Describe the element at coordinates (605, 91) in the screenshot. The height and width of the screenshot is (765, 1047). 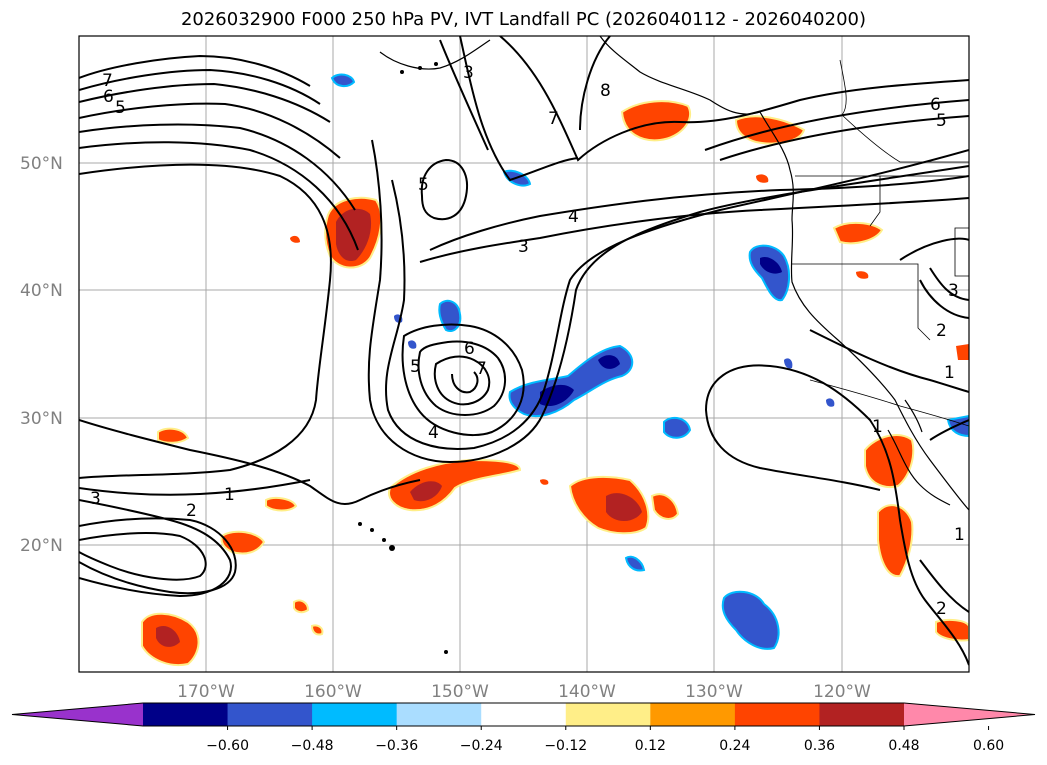
I see `contour-label-8: 8` at that location.